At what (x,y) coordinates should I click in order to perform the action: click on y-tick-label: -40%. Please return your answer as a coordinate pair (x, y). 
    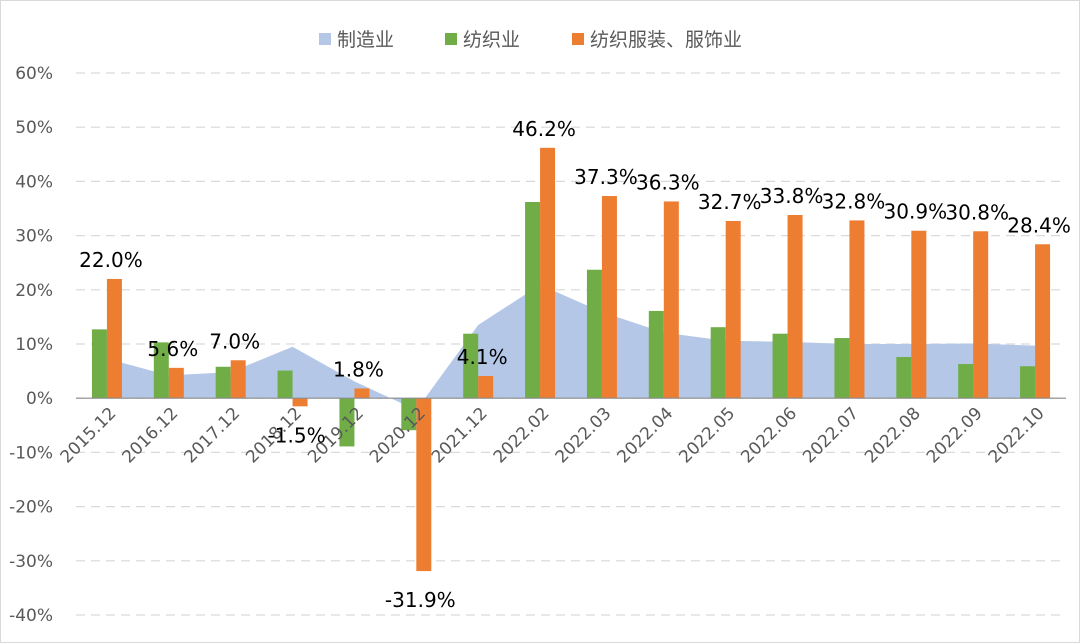
    Looking at the image, I should click on (31, 616).